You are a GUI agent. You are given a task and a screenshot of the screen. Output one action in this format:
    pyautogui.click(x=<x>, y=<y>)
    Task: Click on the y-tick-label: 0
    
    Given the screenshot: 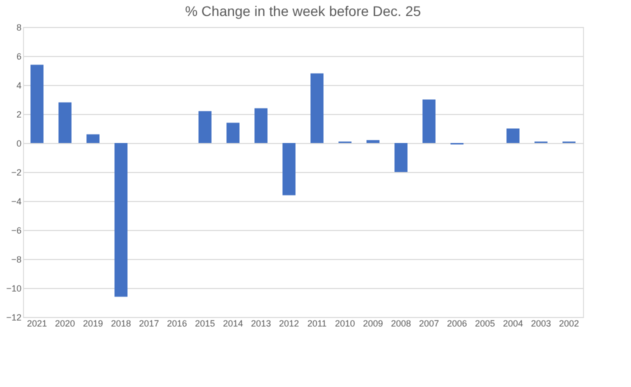 What is the action you would take?
    pyautogui.click(x=19, y=143)
    